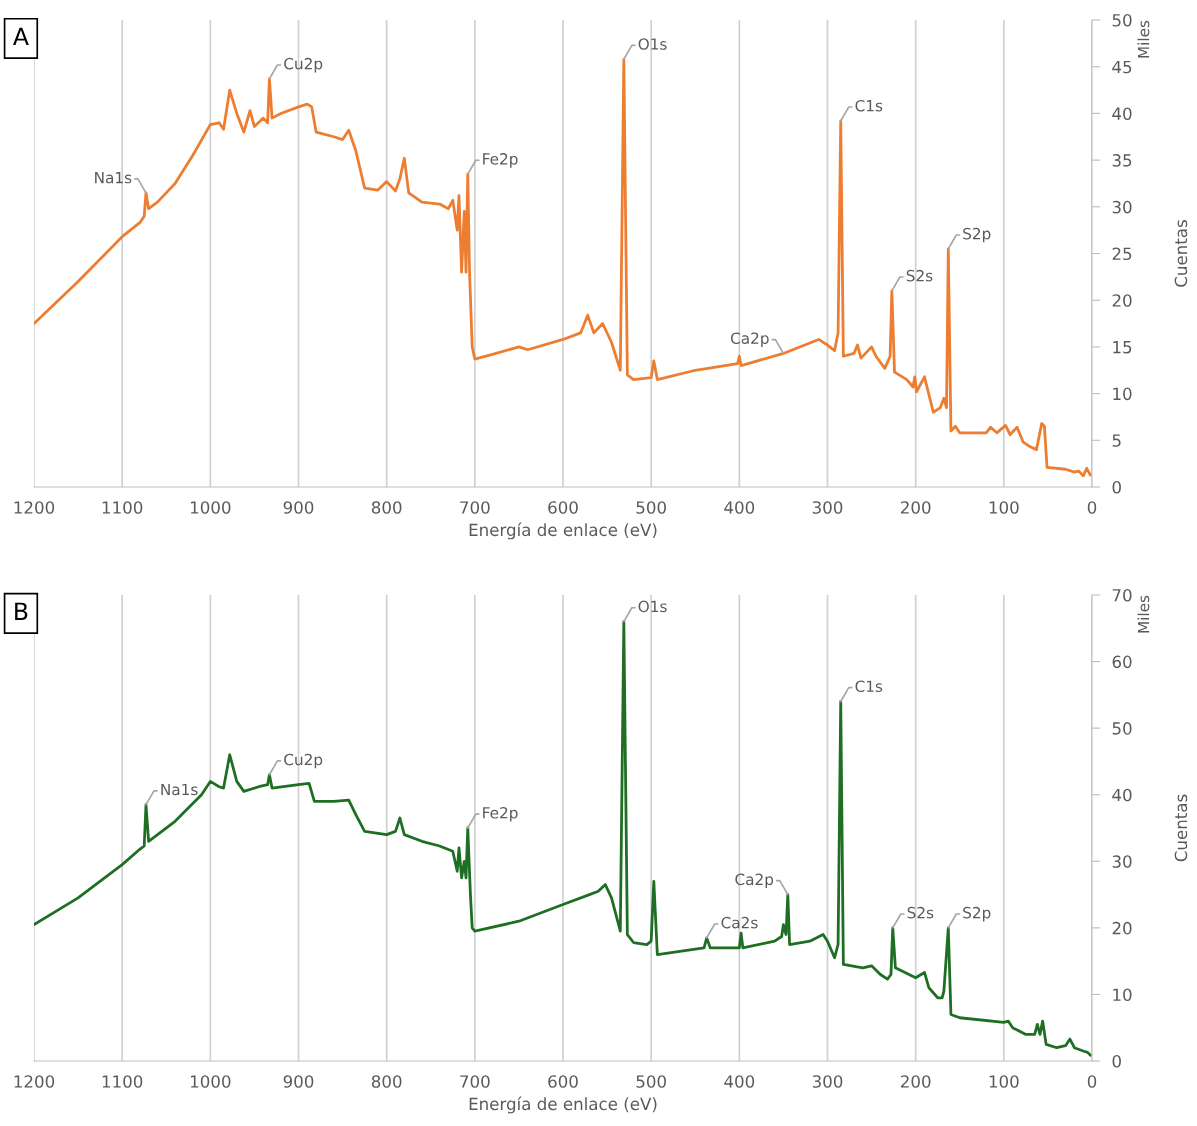 This screenshot has height=1126, width=1197. What do you see at coordinates (21, 611) in the screenshot?
I see `chart-title: B` at bounding box center [21, 611].